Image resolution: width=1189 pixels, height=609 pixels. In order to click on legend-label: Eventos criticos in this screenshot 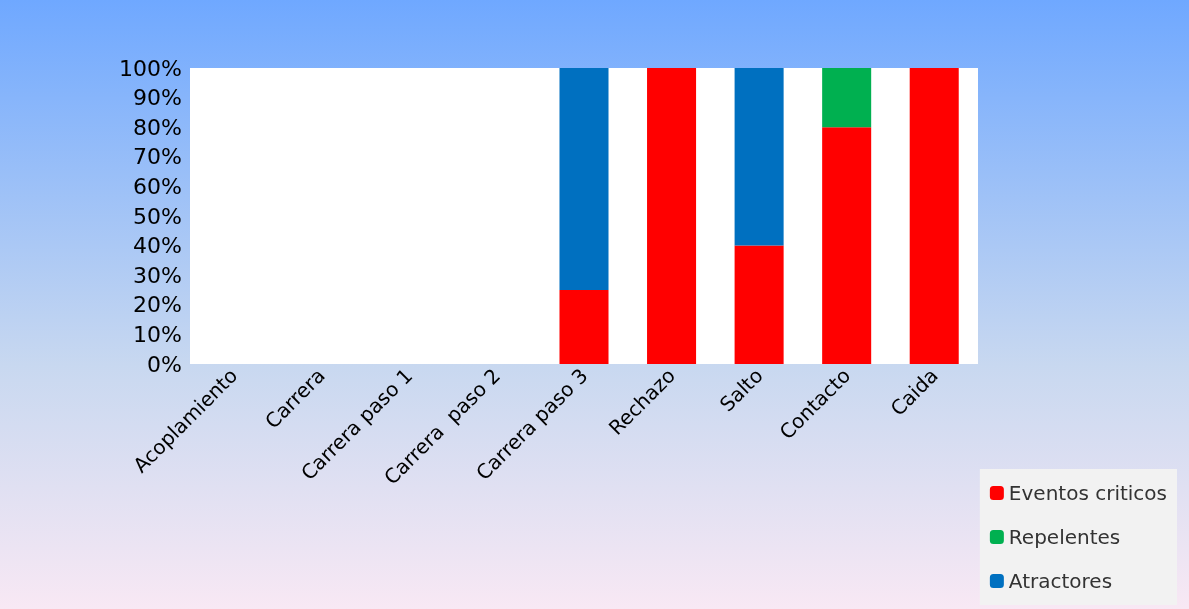, I will do `click(1088, 493)`.